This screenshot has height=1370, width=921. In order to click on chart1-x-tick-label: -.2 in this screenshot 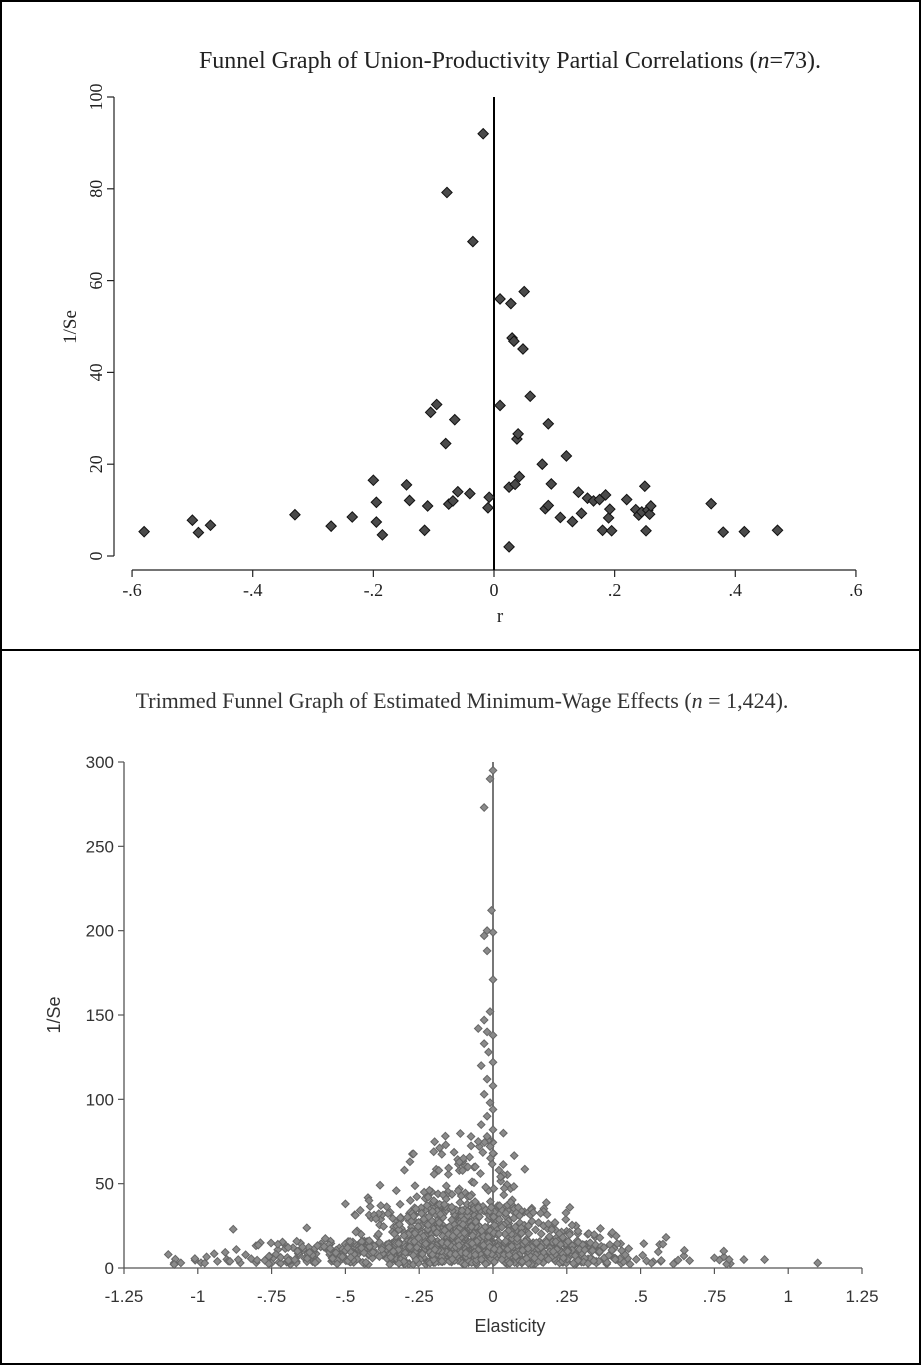, I will do `click(374, 590)`.